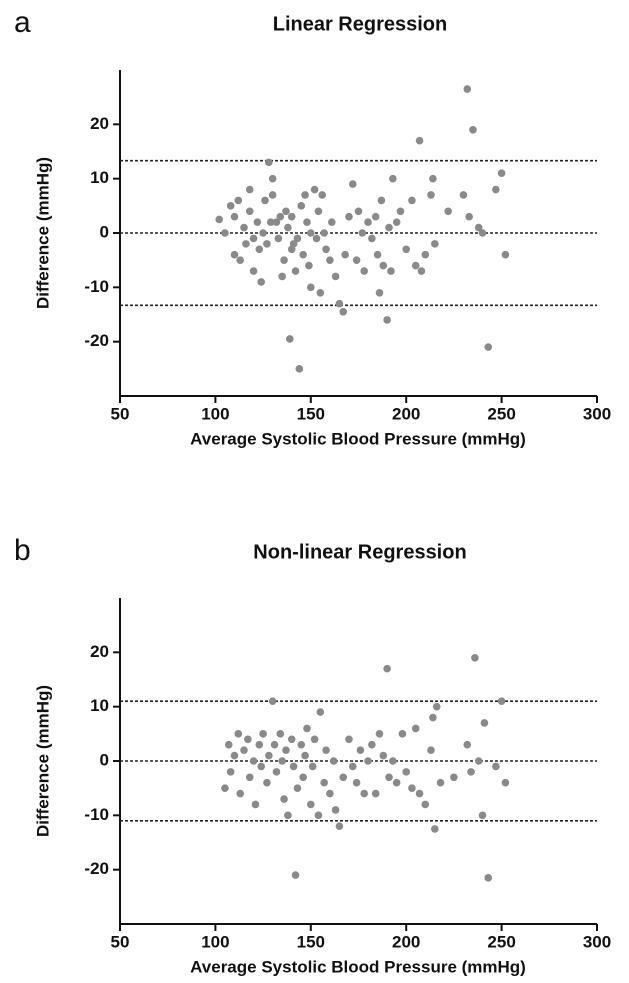 The height and width of the screenshot is (983, 629). What do you see at coordinates (96, 868) in the screenshot?
I see `y-tick-label: -20` at bounding box center [96, 868].